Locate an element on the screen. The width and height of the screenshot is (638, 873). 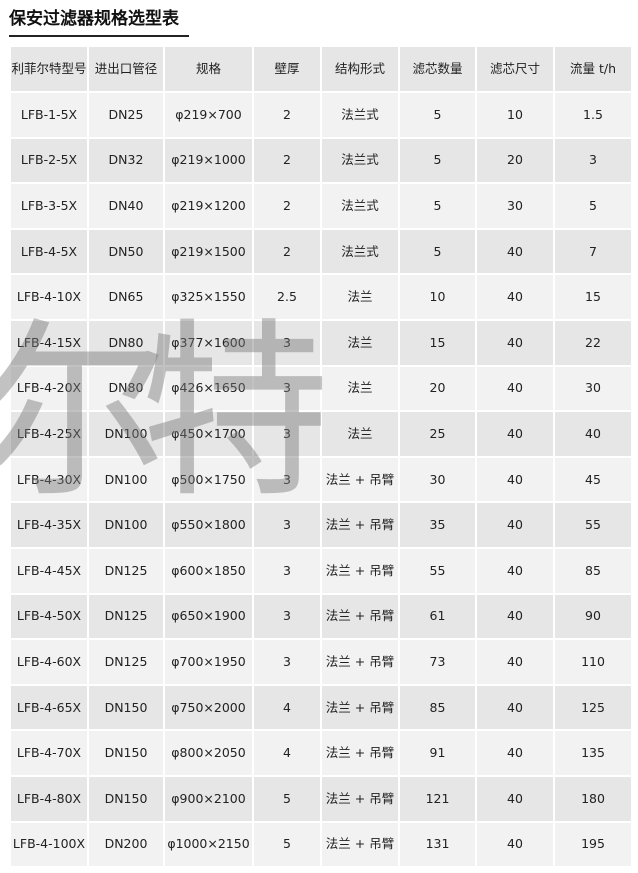
table-cell: φ219×1500 is located at coordinates (208, 251).